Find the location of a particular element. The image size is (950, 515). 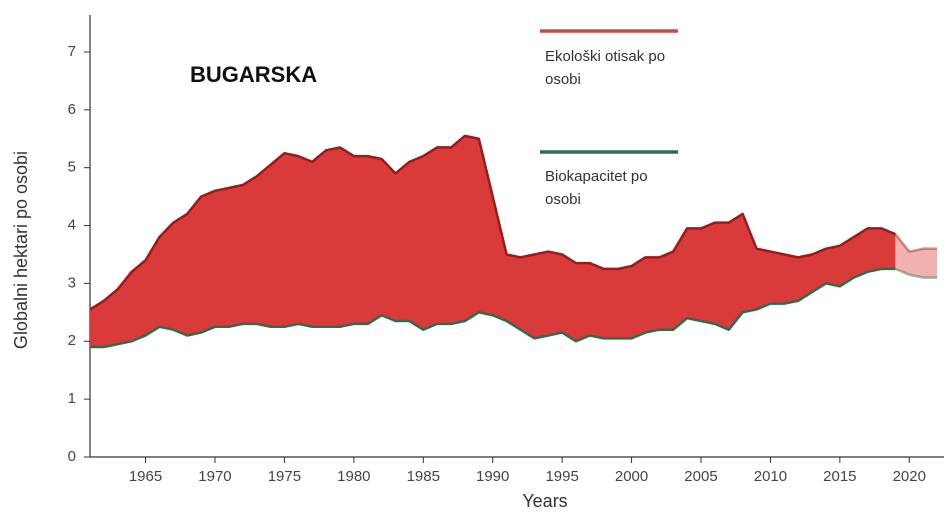

y-tick-label: 6 is located at coordinates (72, 109).